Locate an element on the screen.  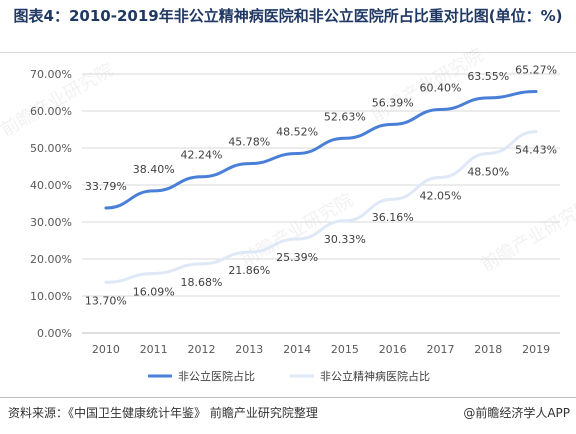
legend-label: 非公立精神病医院占比 is located at coordinates (375, 376).